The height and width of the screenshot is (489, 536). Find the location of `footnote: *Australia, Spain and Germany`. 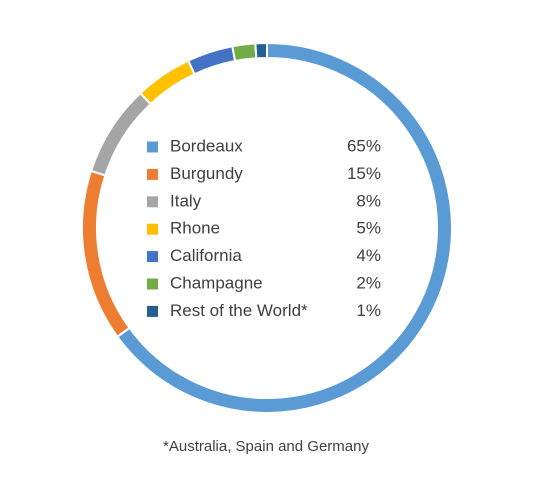

footnote: *Australia, Spain and Germany is located at coordinates (266, 446).